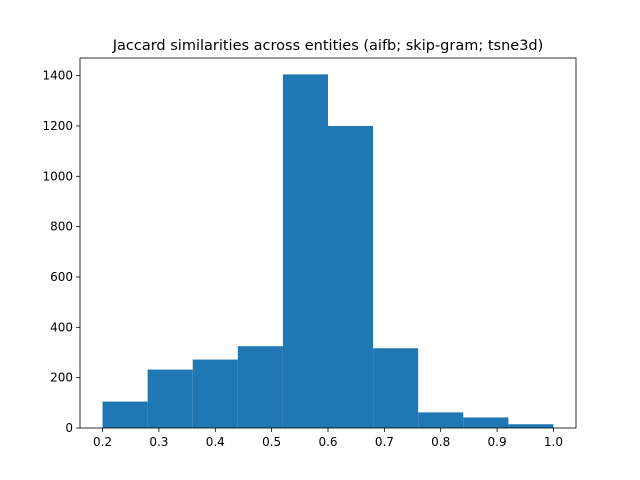 The image size is (640, 480). I want to click on y-tick-label: 400, so click(61, 327).